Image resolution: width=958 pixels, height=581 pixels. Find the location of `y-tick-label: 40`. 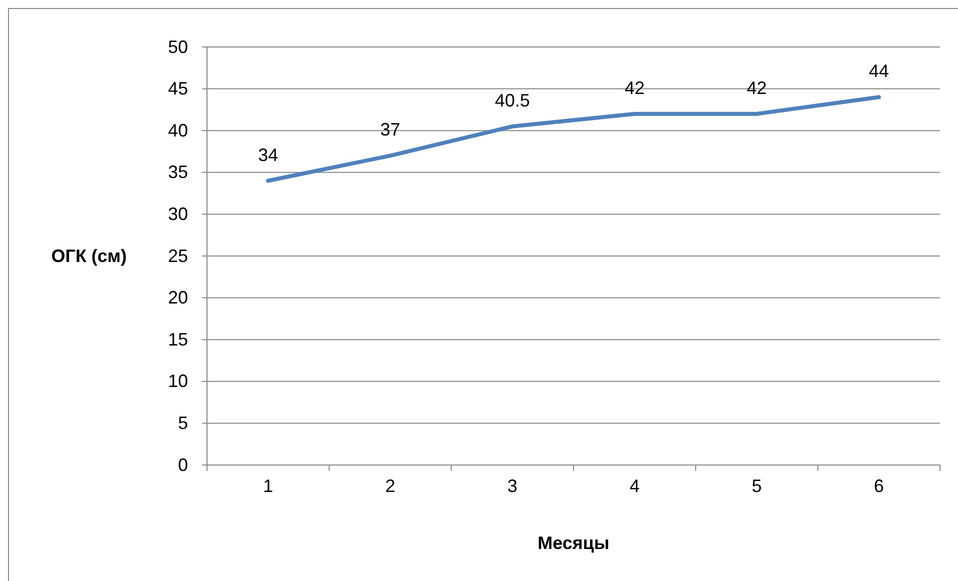

y-tick-label: 40 is located at coordinates (178, 130).